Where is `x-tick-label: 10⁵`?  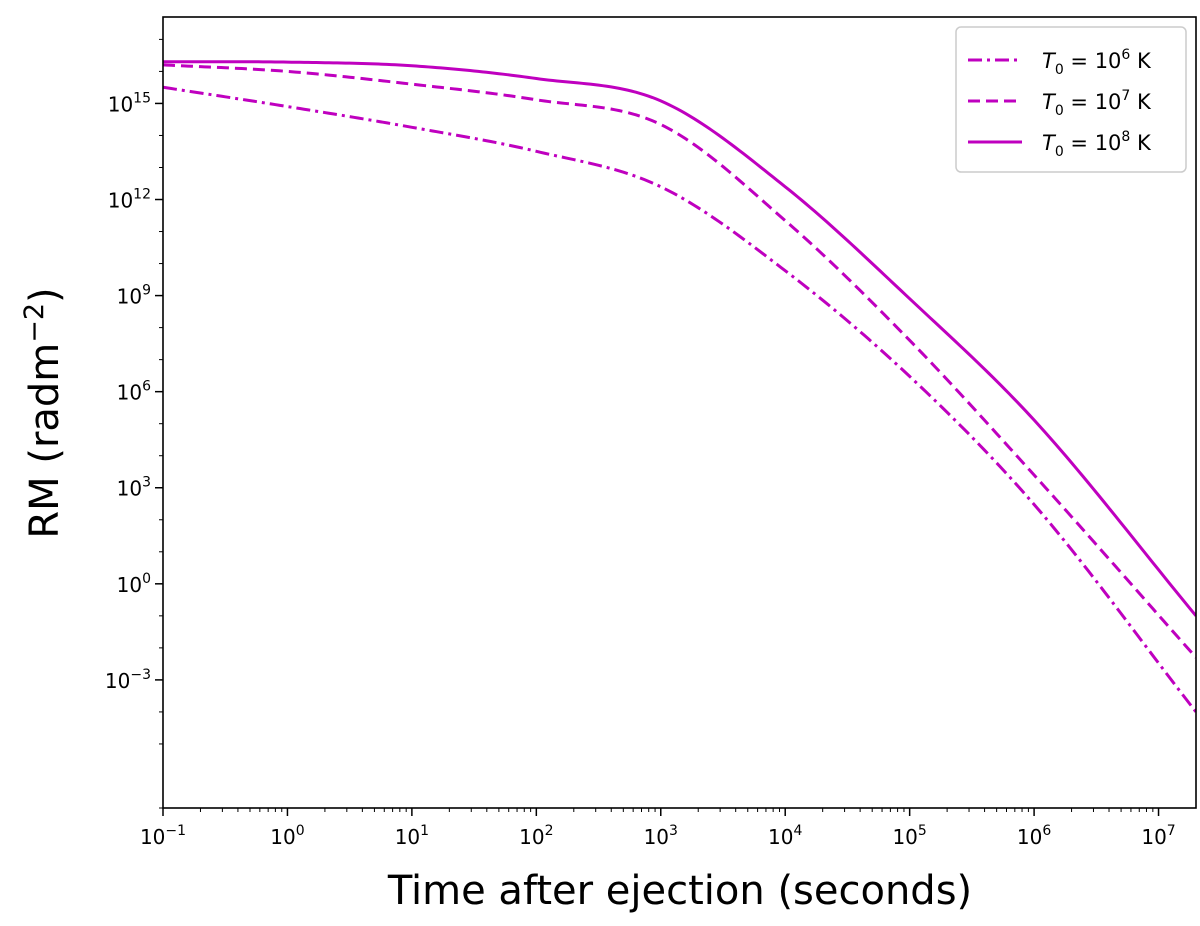 x-tick-label: 10⁵ is located at coordinates (909, 836).